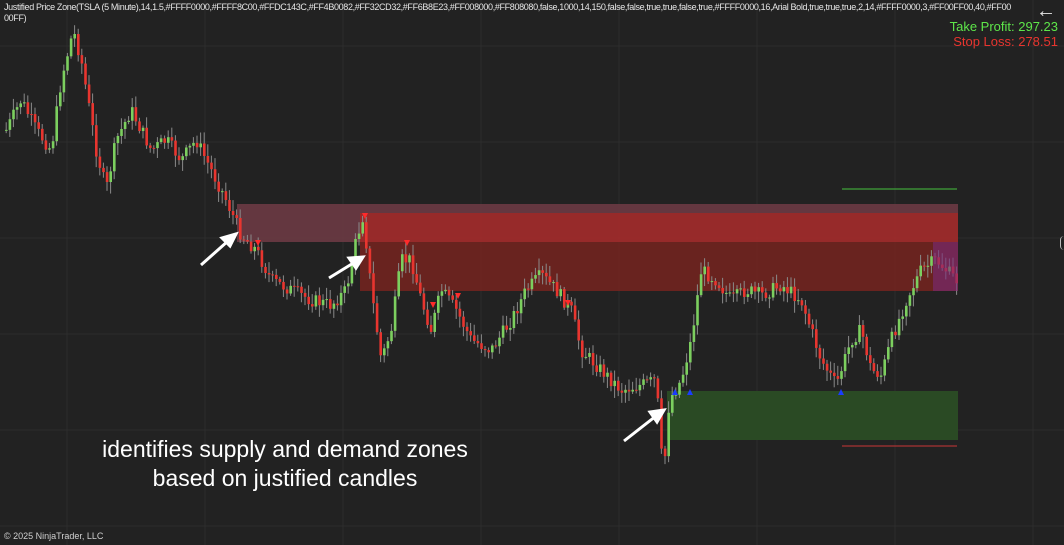 The width and height of the screenshot is (1064, 545). Describe the element at coordinates (675, 392) in the screenshot. I see `buy-signal-marker` at that location.